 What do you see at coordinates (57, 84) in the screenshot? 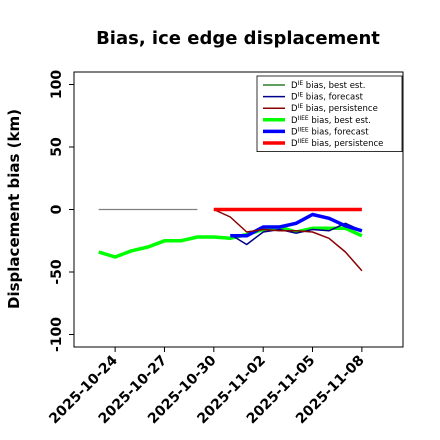
I see `y-tick-label-0: 100` at bounding box center [57, 84].